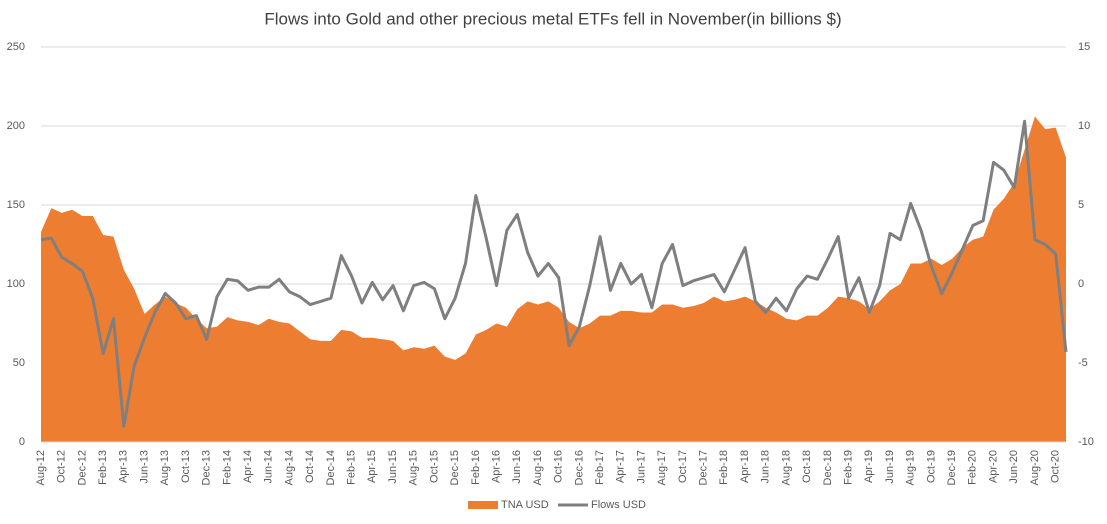 This screenshot has height=524, width=1107. What do you see at coordinates (16, 205) in the screenshot?
I see `y-tick-label: 150` at bounding box center [16, 205].